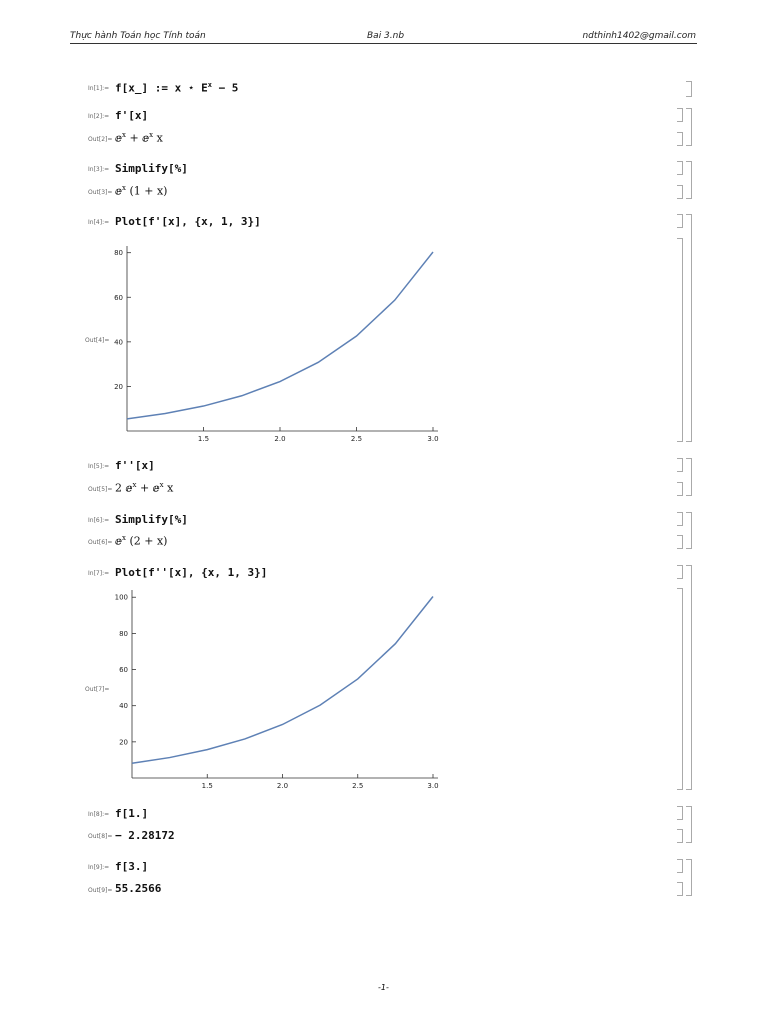  Describe the element at coordinates (99, 573) in the screenshot. I see `in-label: In[7]:=` at that location.